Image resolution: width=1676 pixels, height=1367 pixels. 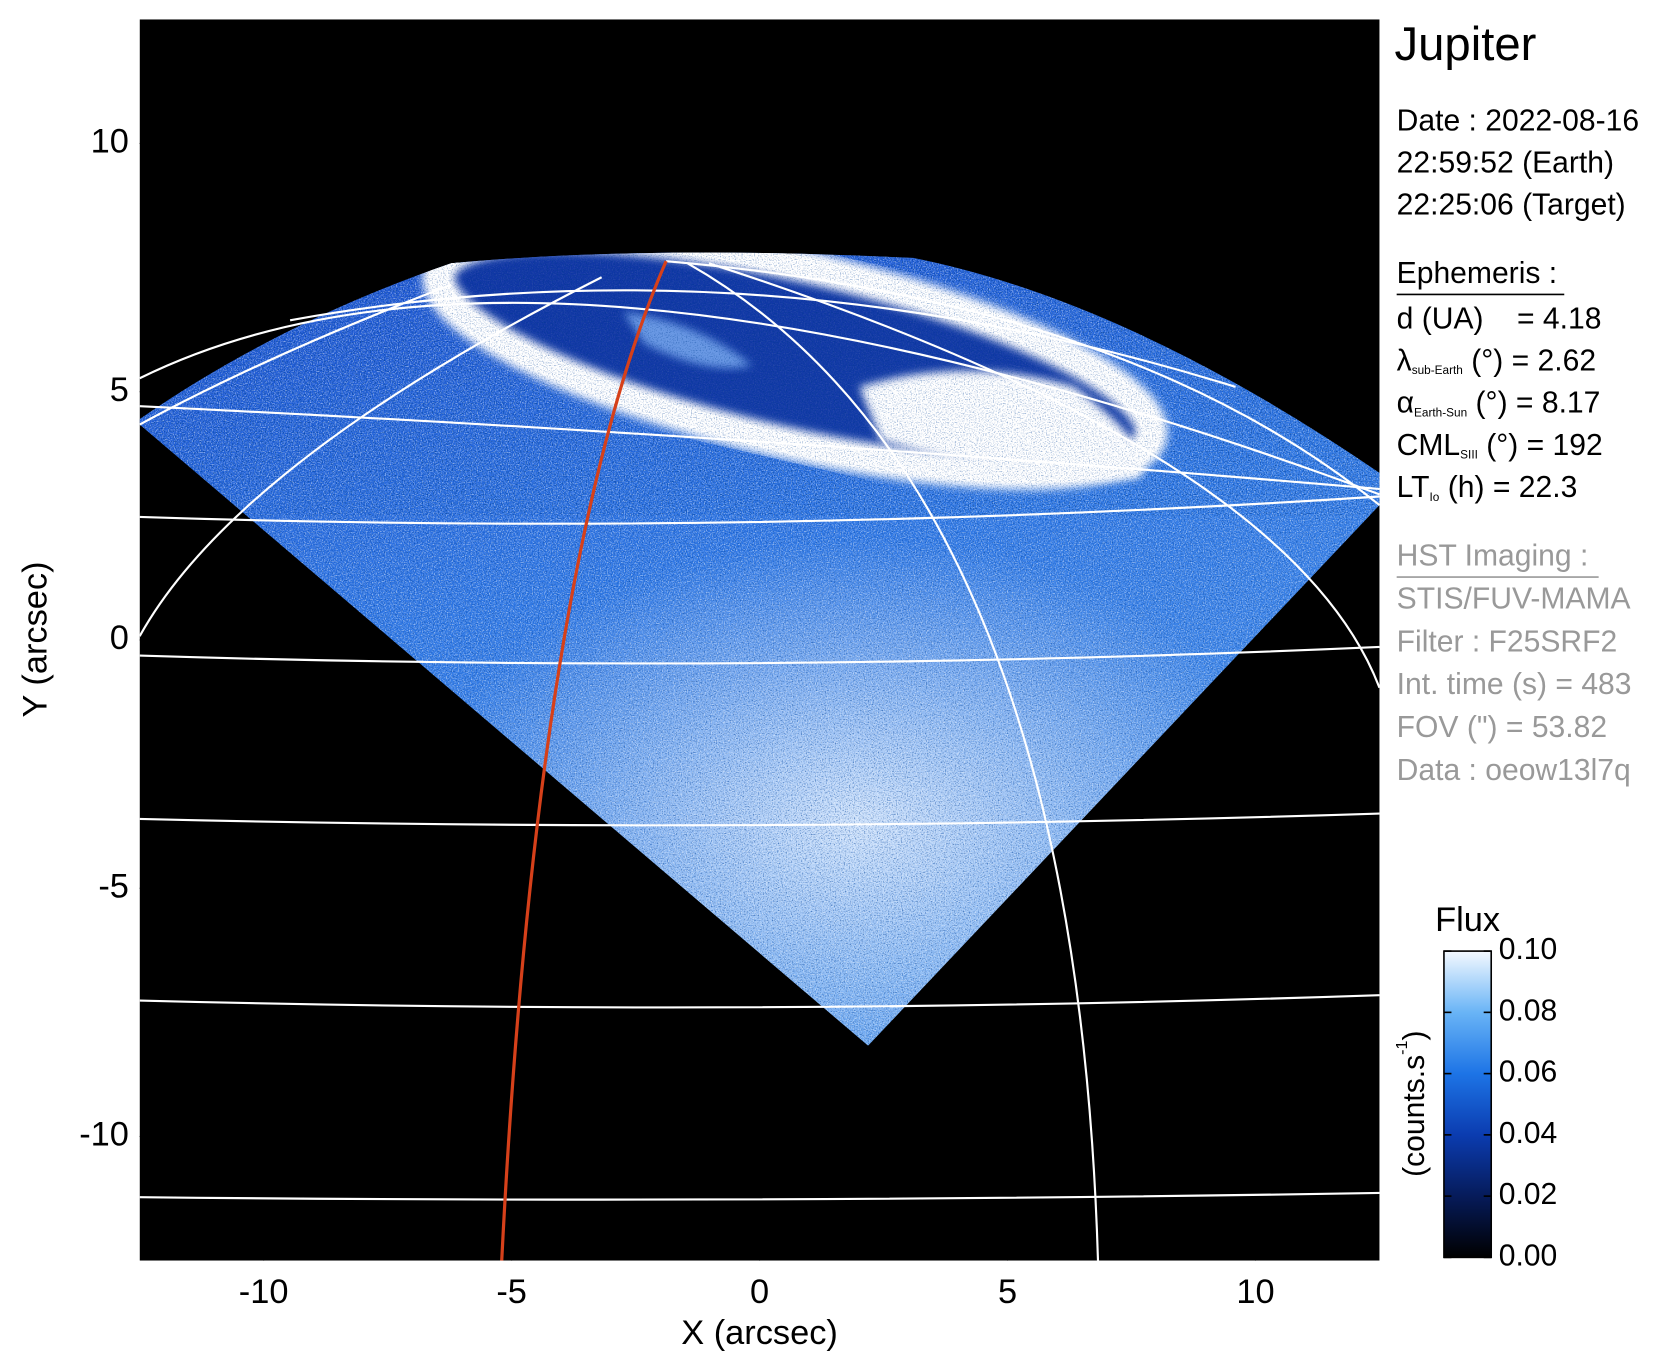 What do you see at coordinates (36, 639) in the screenshot?
I see `y-axis-title: Y (arcsec)` at bounding box center [36, 639].